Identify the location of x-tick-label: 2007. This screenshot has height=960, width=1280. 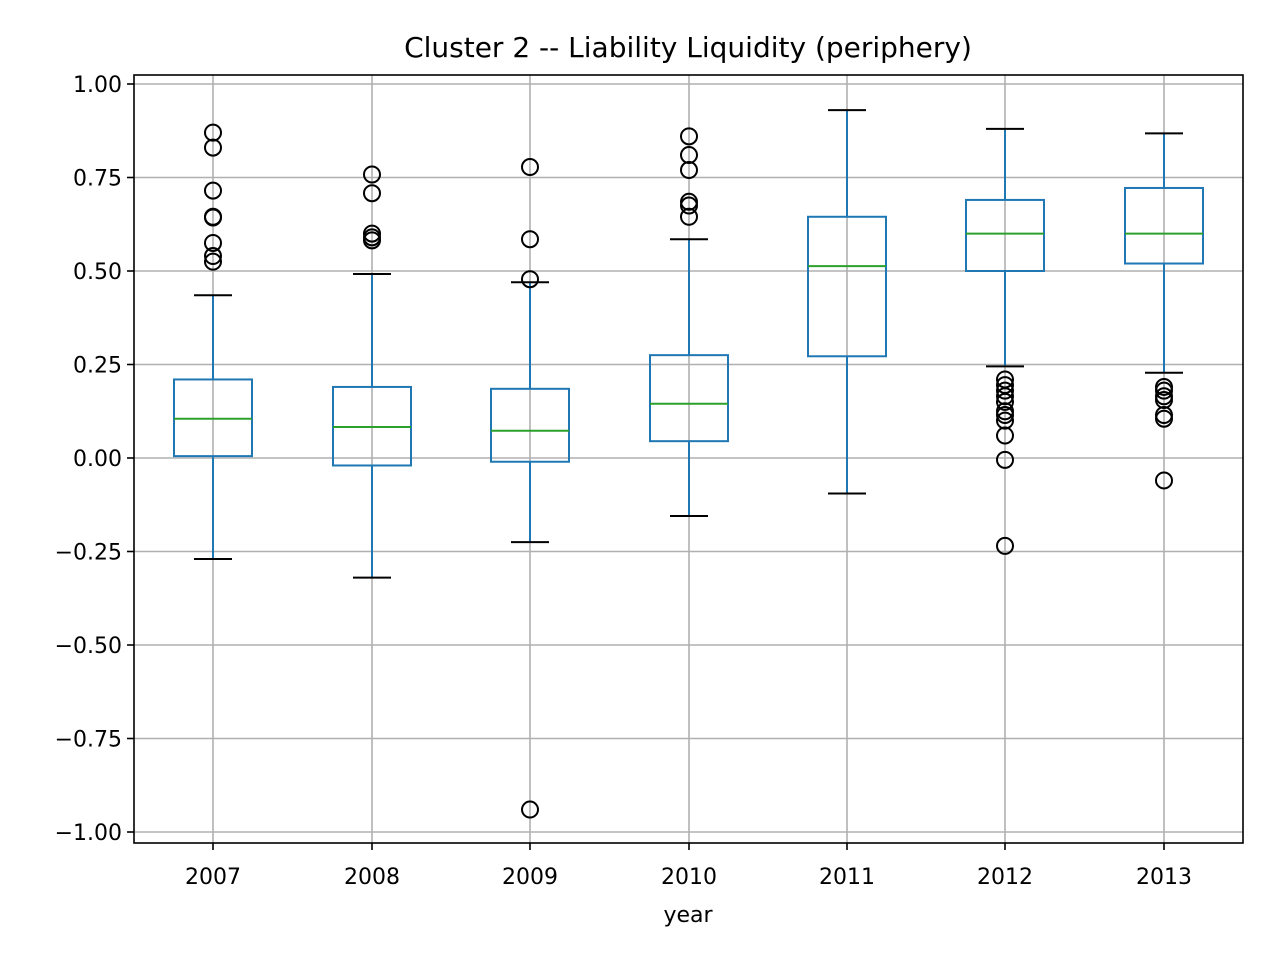
(213, 877).